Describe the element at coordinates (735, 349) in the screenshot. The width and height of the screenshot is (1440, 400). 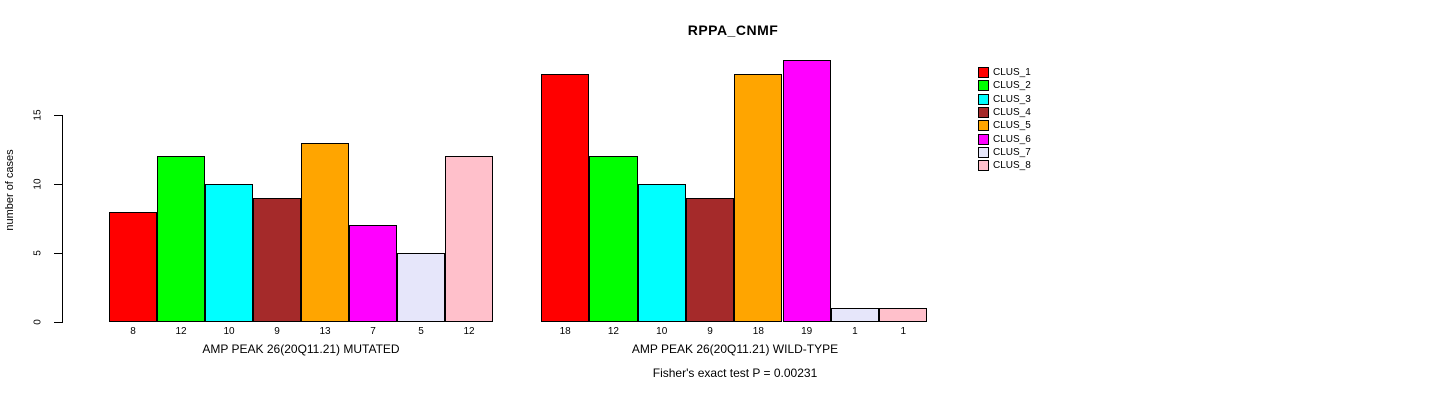
I see `x-axis-title-wildtype: AMP PEAK 26(20Q11.21) WILD-TYPE` at that location.